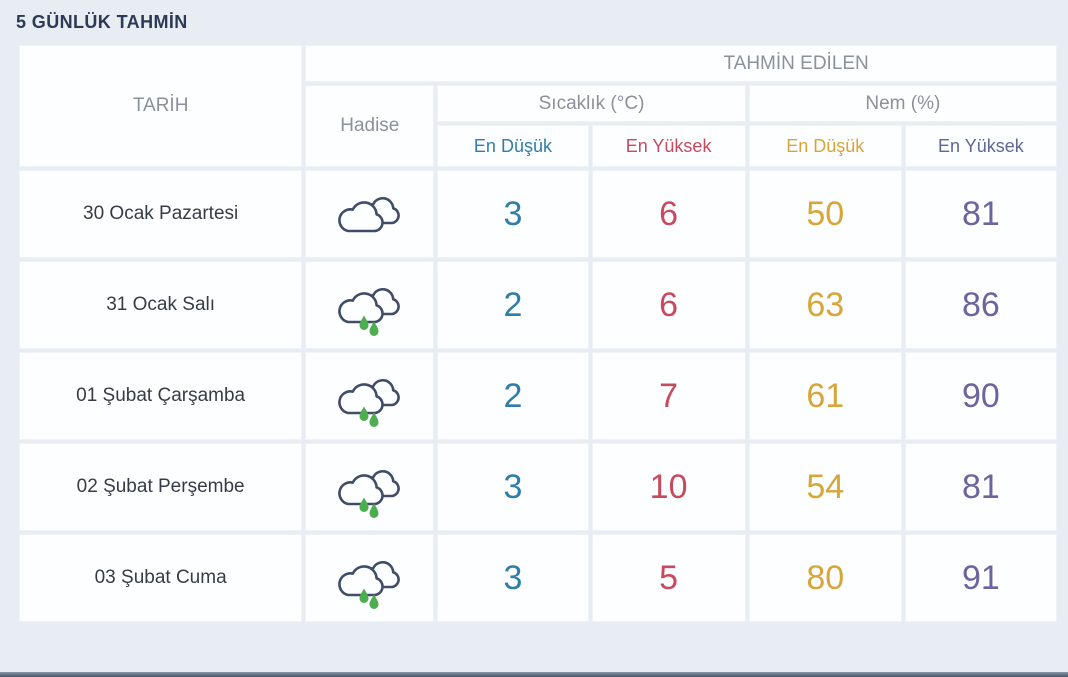 Image resolution: width=1068 pixels, height=677 pixels. What do you see at coordinates (370, 126) in the screenshot?
I see `column-header-event: Hadise` at bounding box center [370, 126].